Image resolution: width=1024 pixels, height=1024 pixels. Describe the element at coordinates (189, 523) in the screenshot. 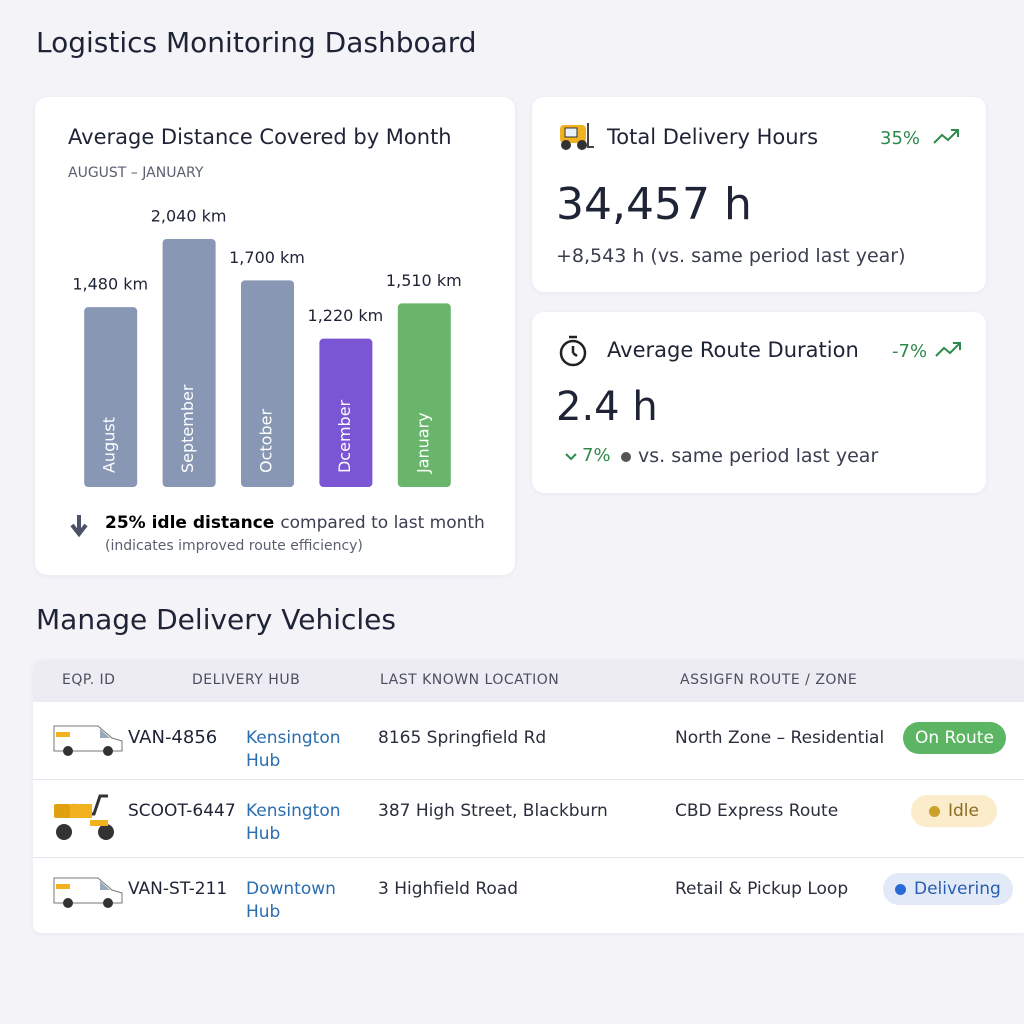

I see `note-highlight: 25% idle distance` at that location.